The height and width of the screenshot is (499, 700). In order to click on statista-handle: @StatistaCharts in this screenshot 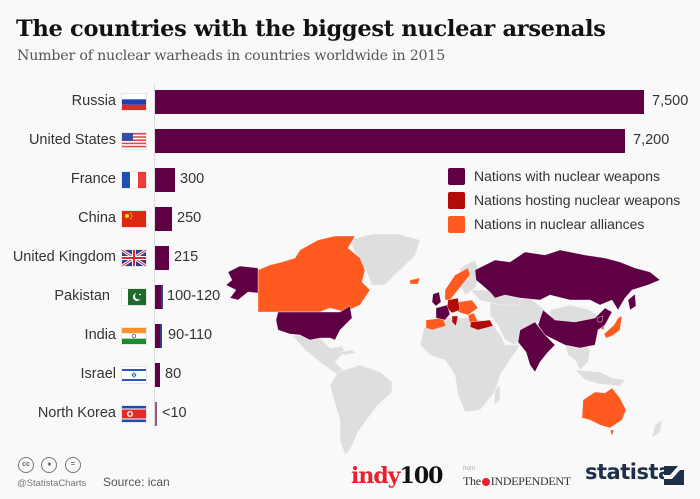, I will do `click(52, 483)`.